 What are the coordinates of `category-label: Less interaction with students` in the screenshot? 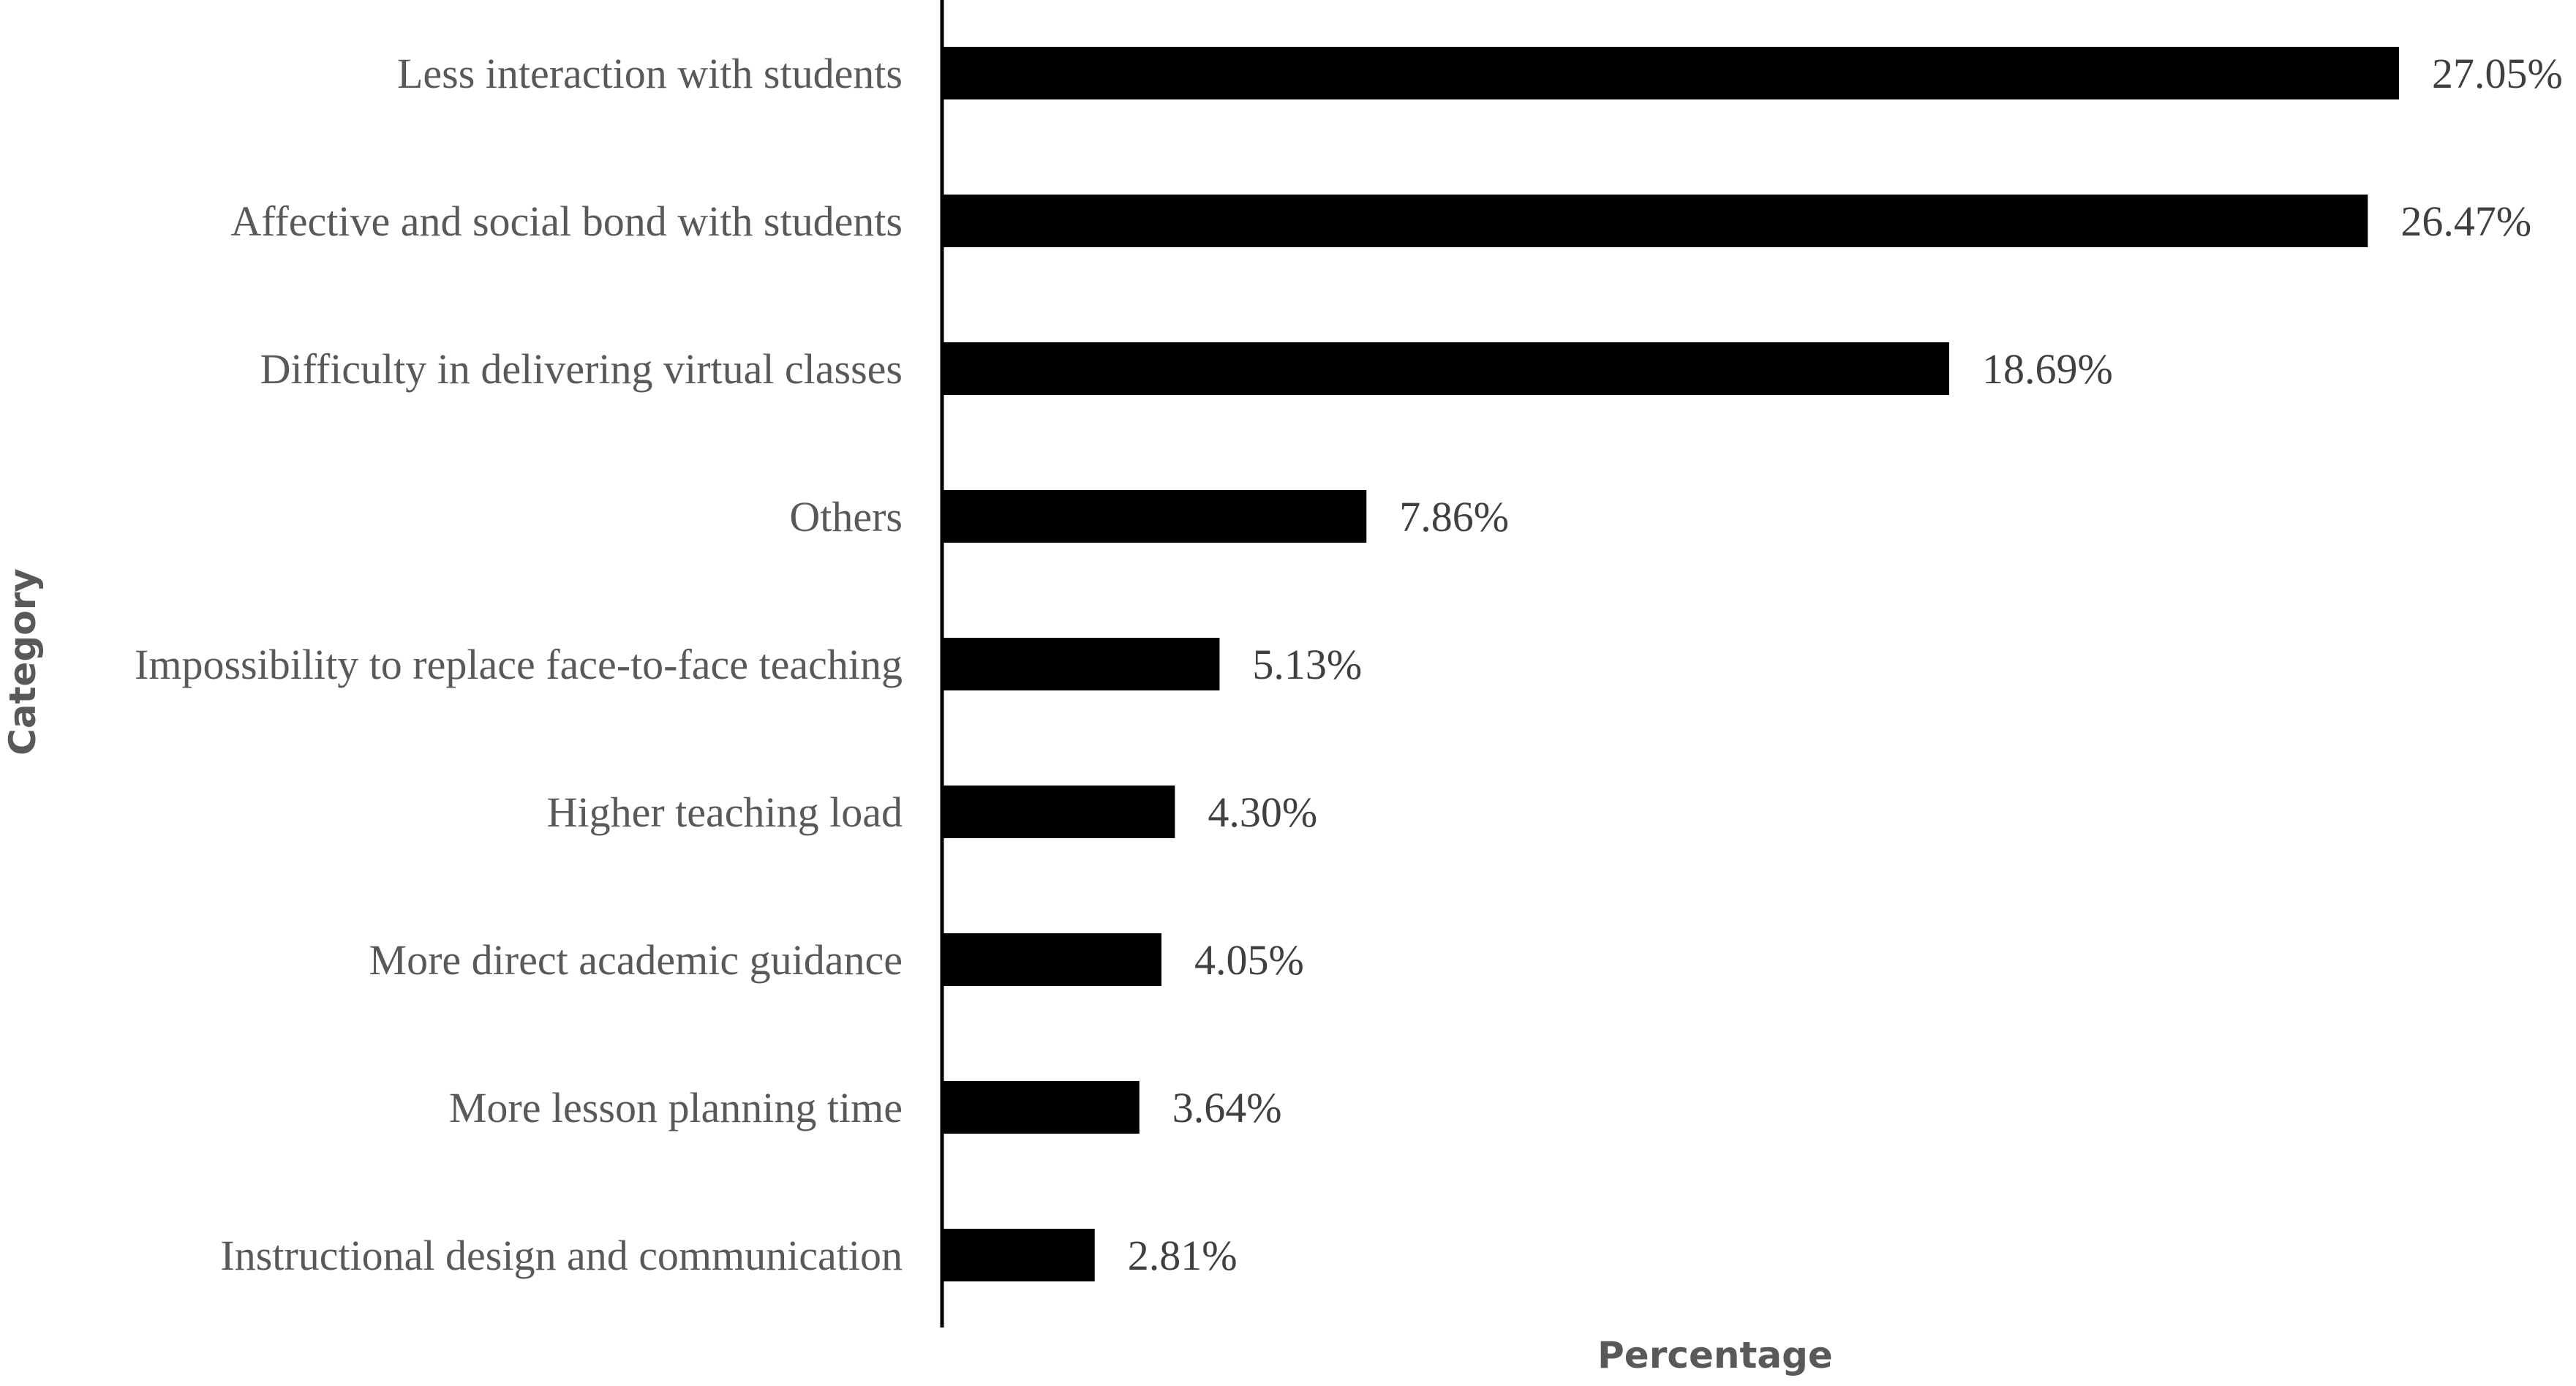 It's located at (650, 73).